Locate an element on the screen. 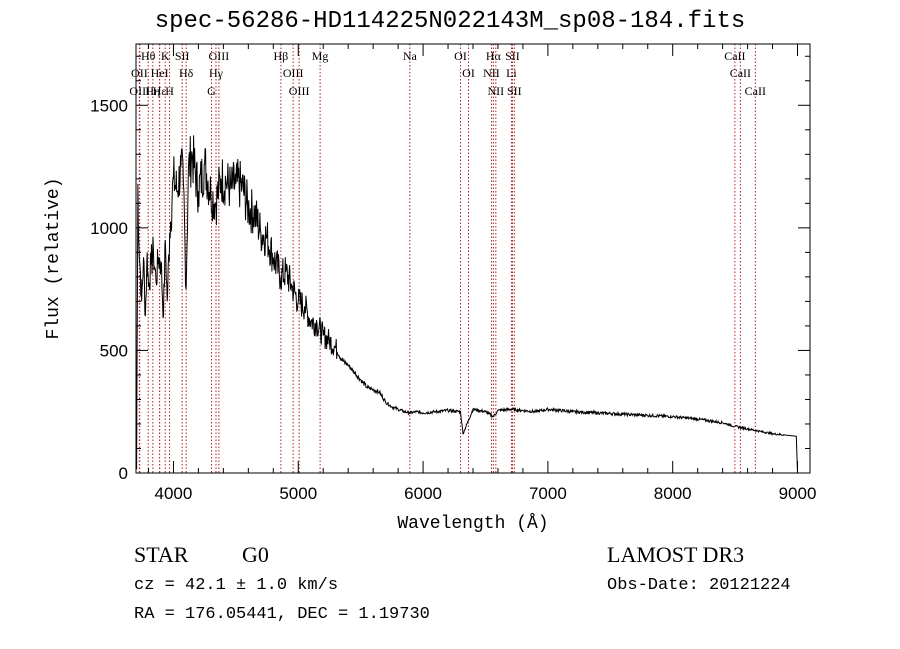  line-label: Mg is located at coordinates (320, 56).